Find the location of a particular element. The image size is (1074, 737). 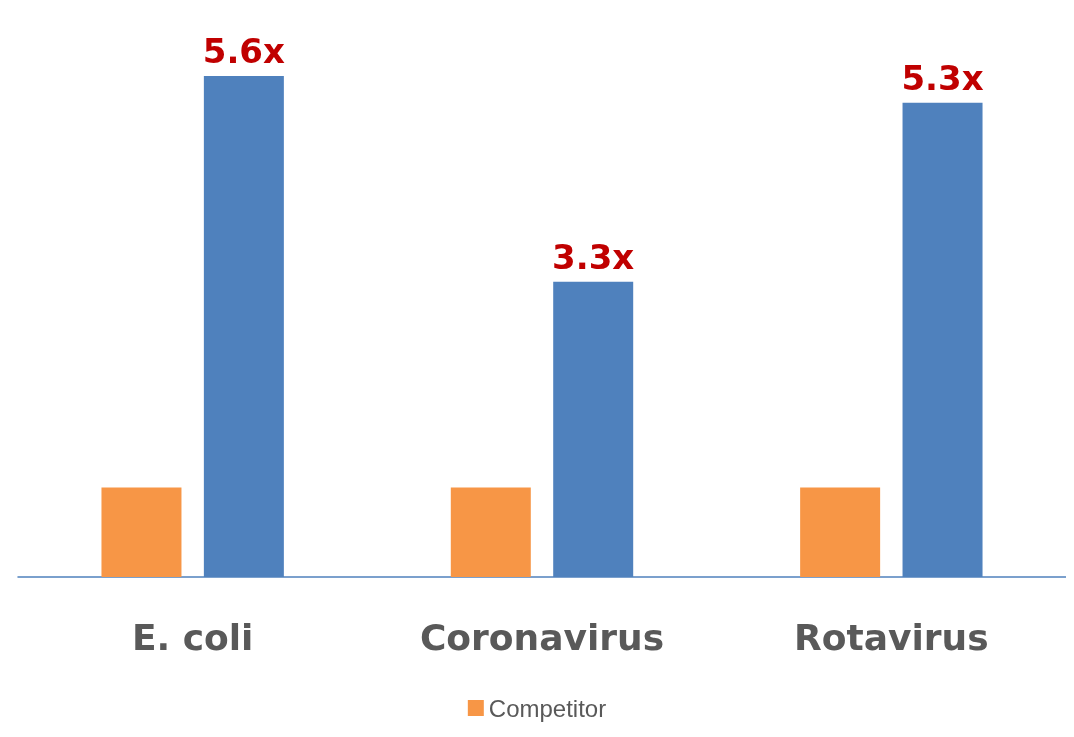

x-tick-label: Rotavirus is located at coordinates (891, 637).